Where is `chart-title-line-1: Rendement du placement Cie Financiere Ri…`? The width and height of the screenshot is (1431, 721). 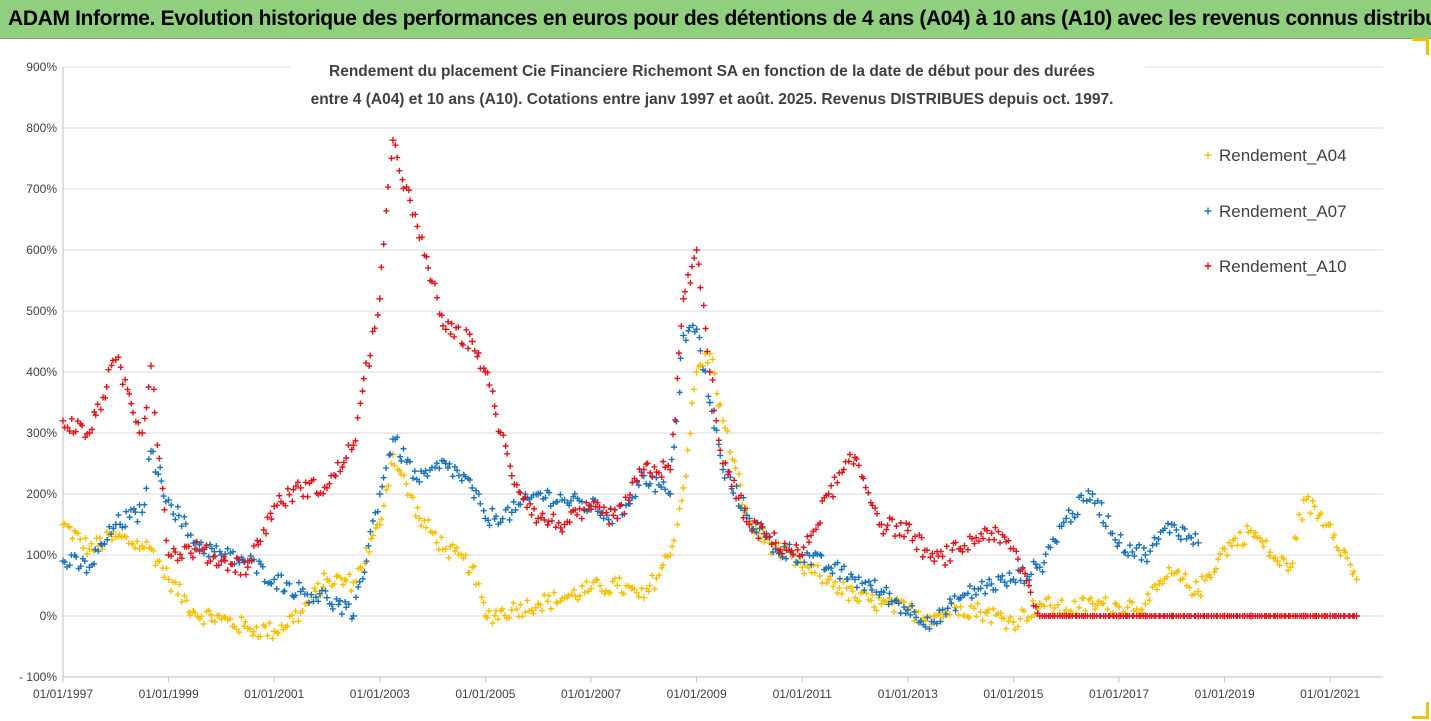 chart-title-line-1: Rendement du placement Cie Financiere Ri… is located at coordinates (712, 71).